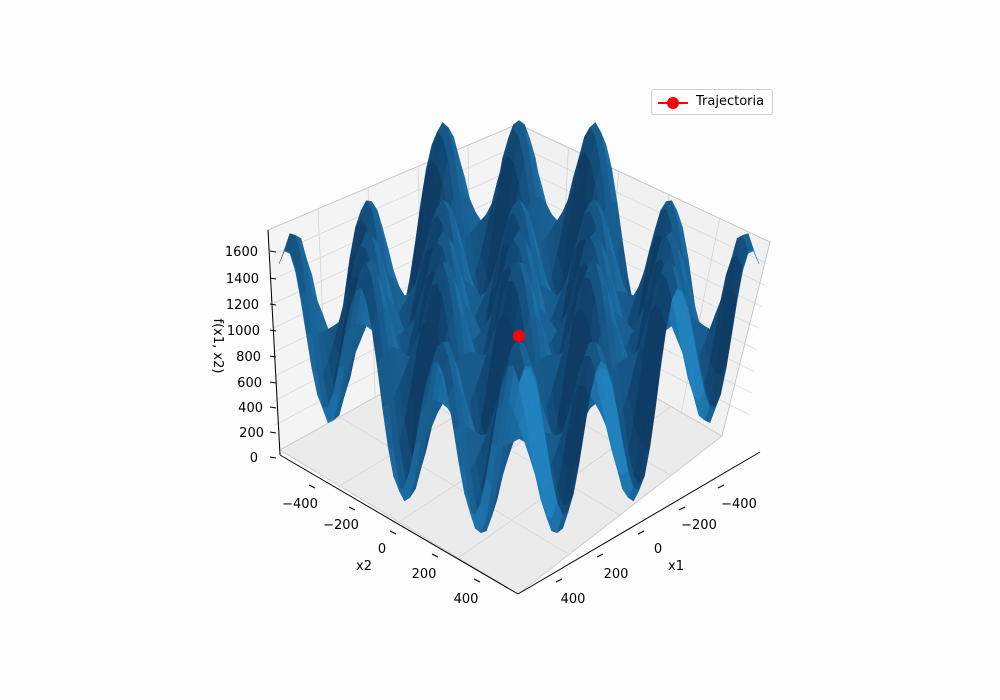 This screenshot has height=700, width=1000. Describe the element at coordinates (251, 433) in the screenshot. I see `z-tick-label: 200` at that location.